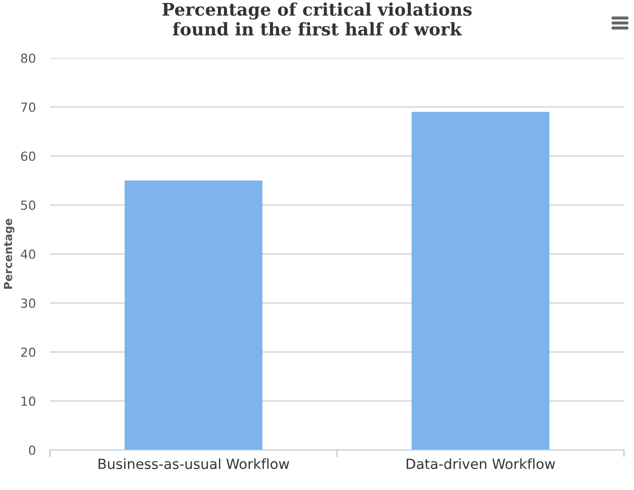  Describe the element at coordinates (9, 253) in the screenshot. I see `y-axis-title: Percentage` at that location.